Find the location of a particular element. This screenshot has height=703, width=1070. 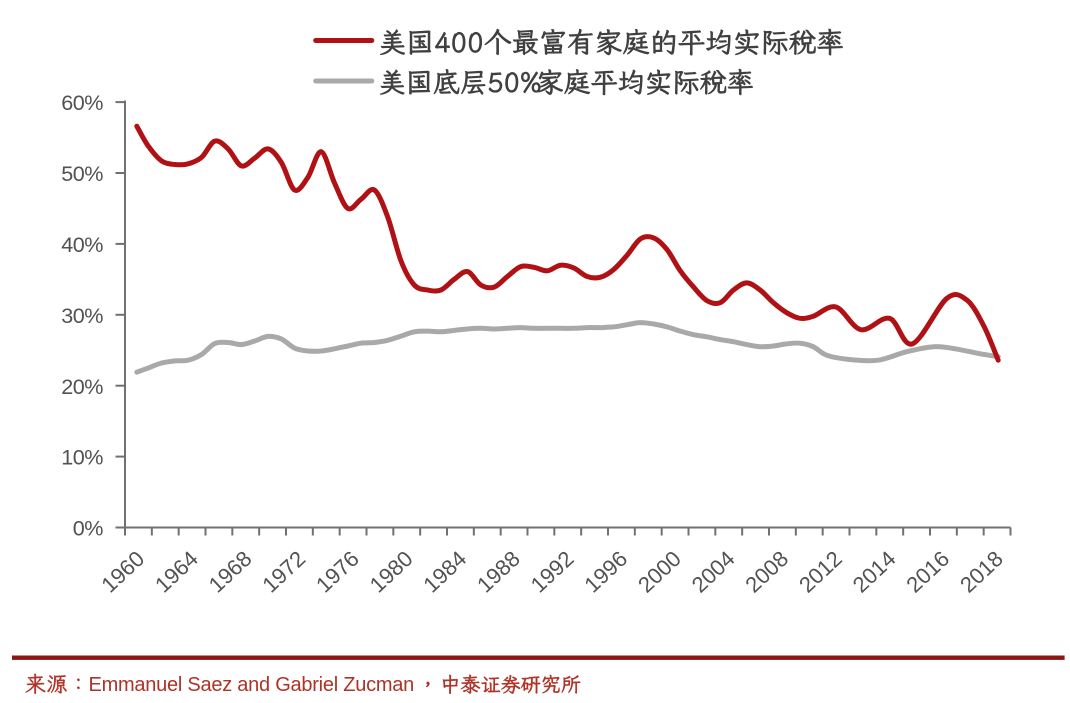

svg-text: 10% is located at coordinates (82, 457).